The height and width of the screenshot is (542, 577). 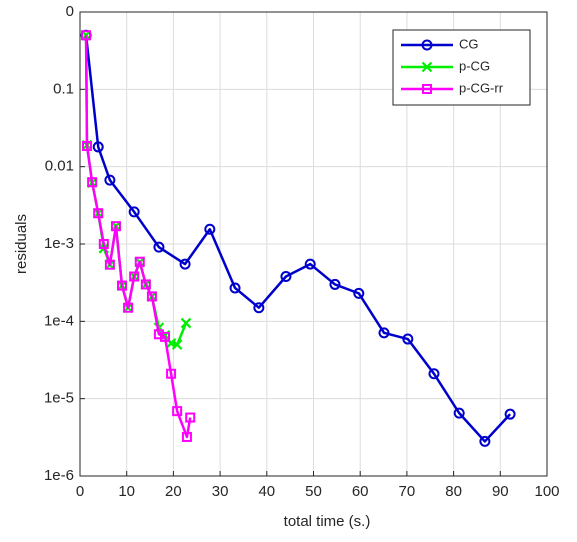 I want to click on legend-label: CG, so click(x=469, y=43).